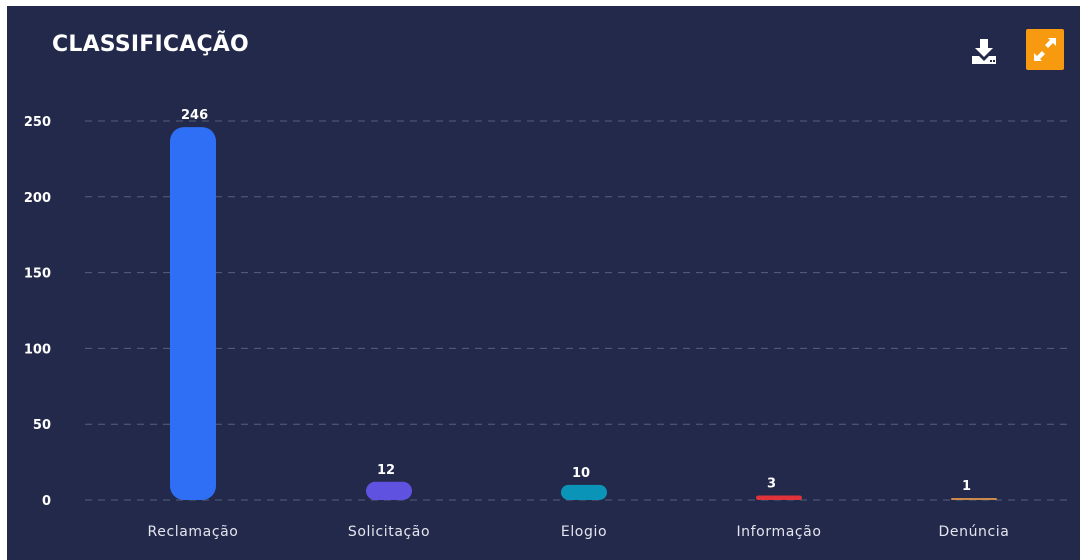 This screenshot has height=560, width=1080. Describe the element at coordinates (37, 349) in the screenshot. I see `y-tick-label: 100` at that location.